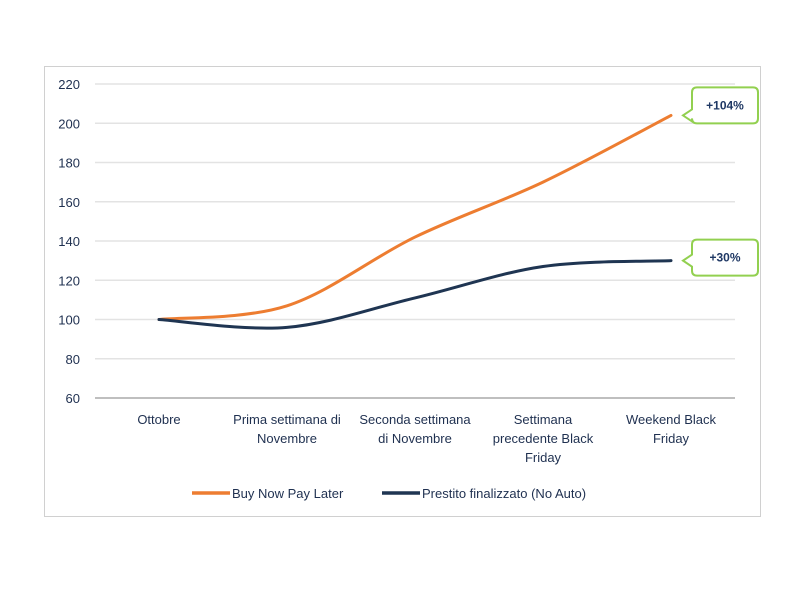 The height and width of the screenshot is (600, 800). Describe the element at coordinates (415, 294) in the screenshot. I see `series-line-prestito` at that location.